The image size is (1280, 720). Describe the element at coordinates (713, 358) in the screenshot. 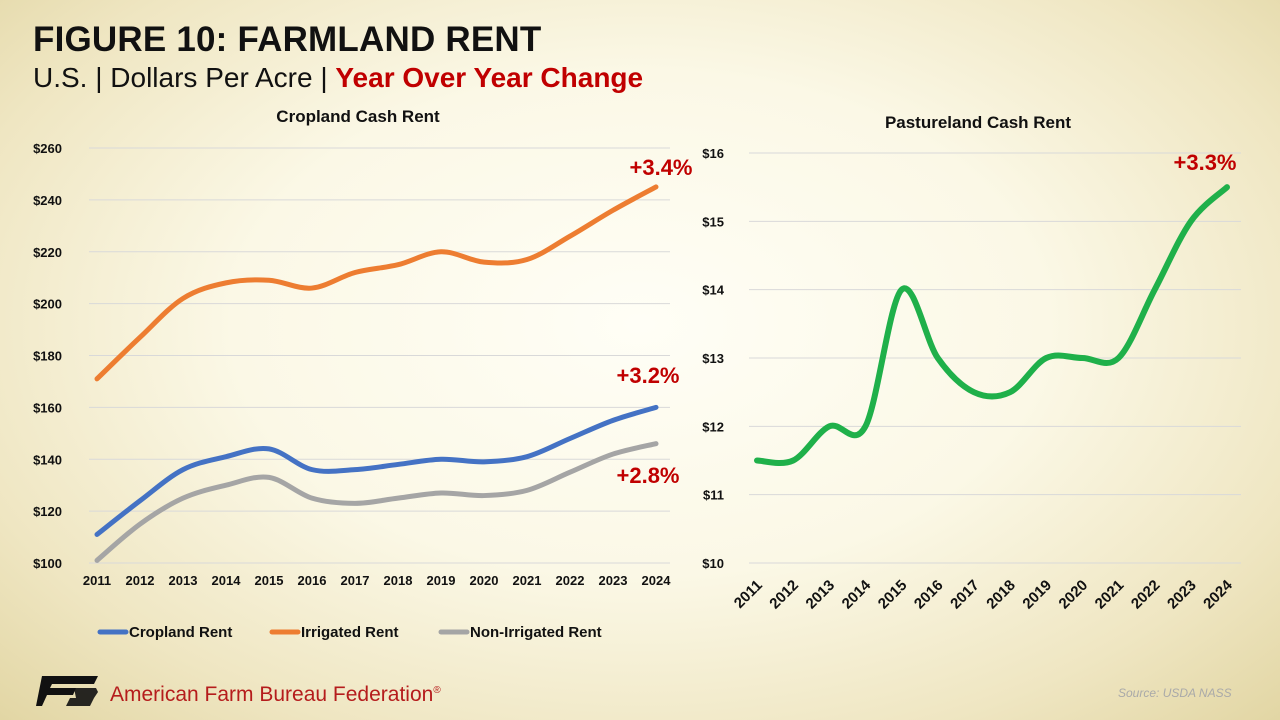

I see `y-tick-label: $13` at that location.